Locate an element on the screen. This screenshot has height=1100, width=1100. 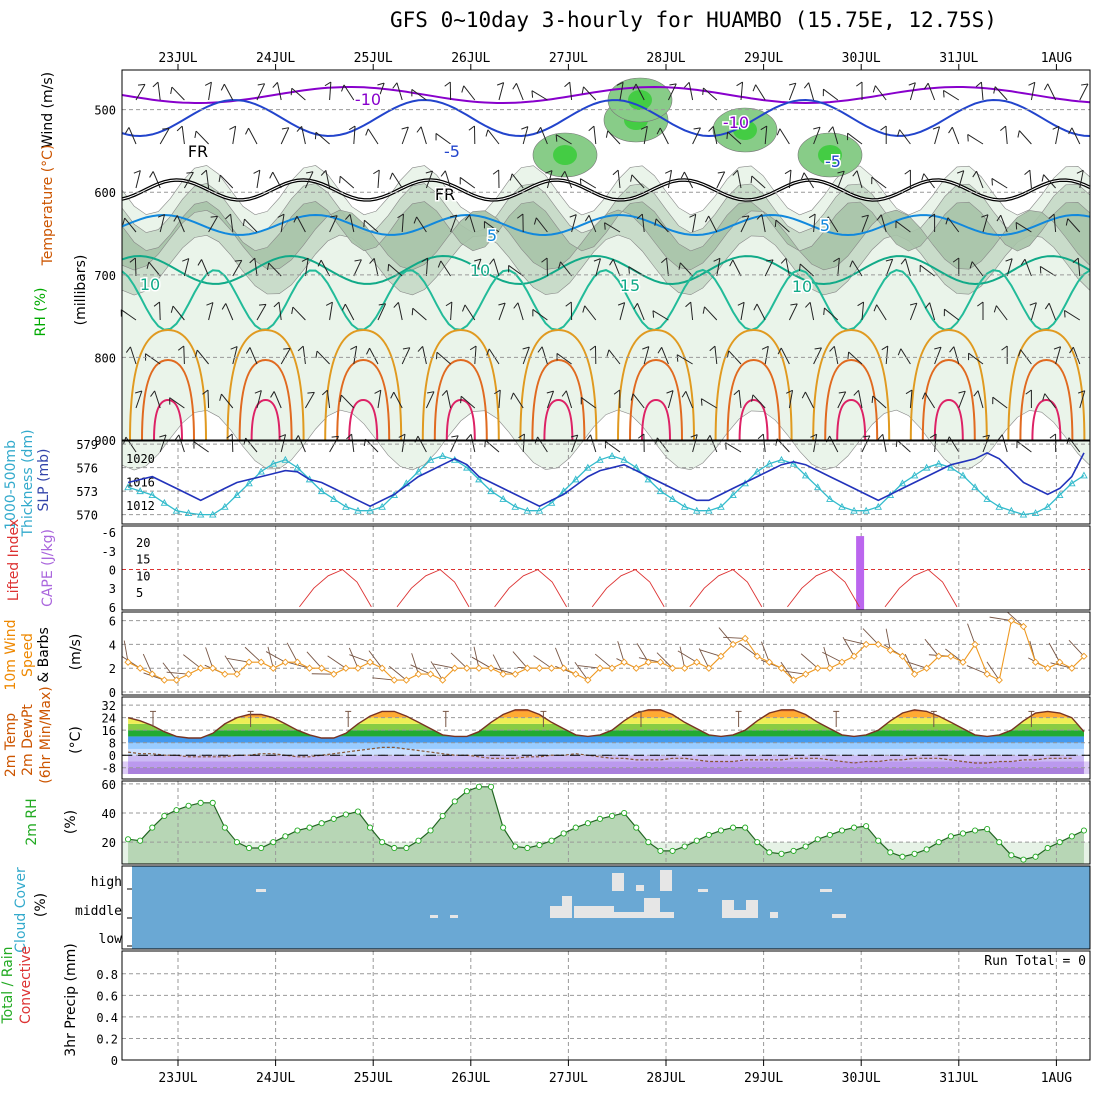
cloud-patch is located at coordinates (640, 888).